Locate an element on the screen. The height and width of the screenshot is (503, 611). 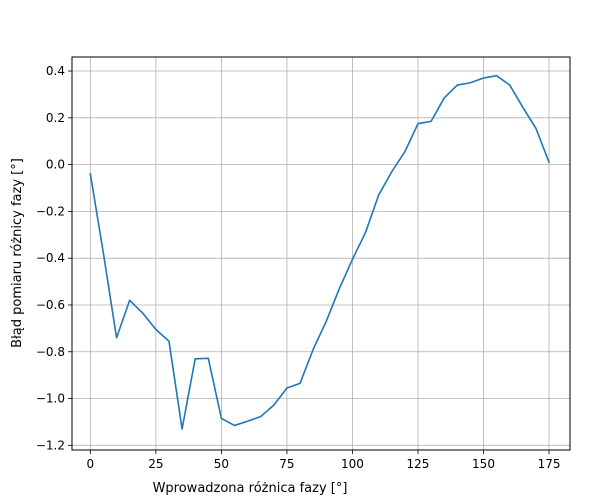
x-tick-label: 175 is located at coordinates (549, 464).